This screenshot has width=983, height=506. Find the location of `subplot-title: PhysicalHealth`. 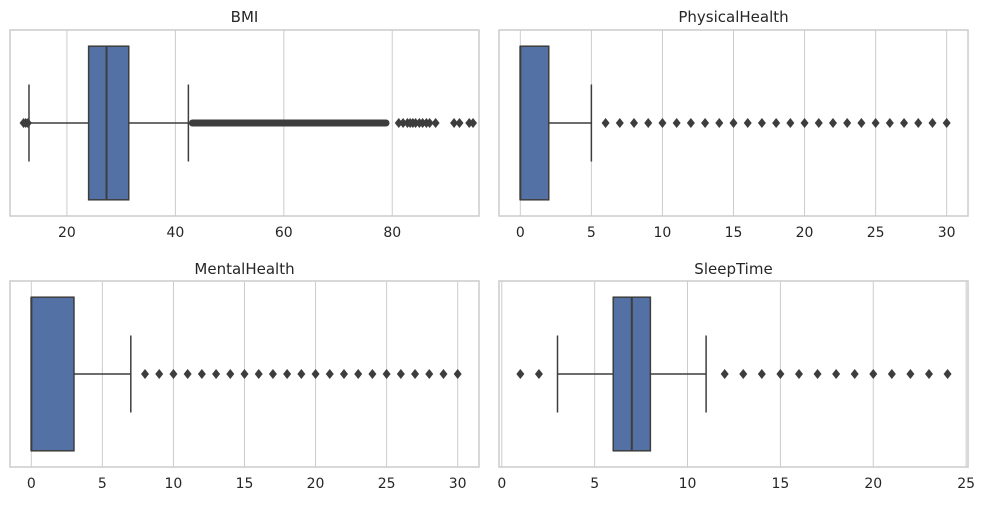

subplot-title: PhysicalHealth is located at coordinates (733, 17).